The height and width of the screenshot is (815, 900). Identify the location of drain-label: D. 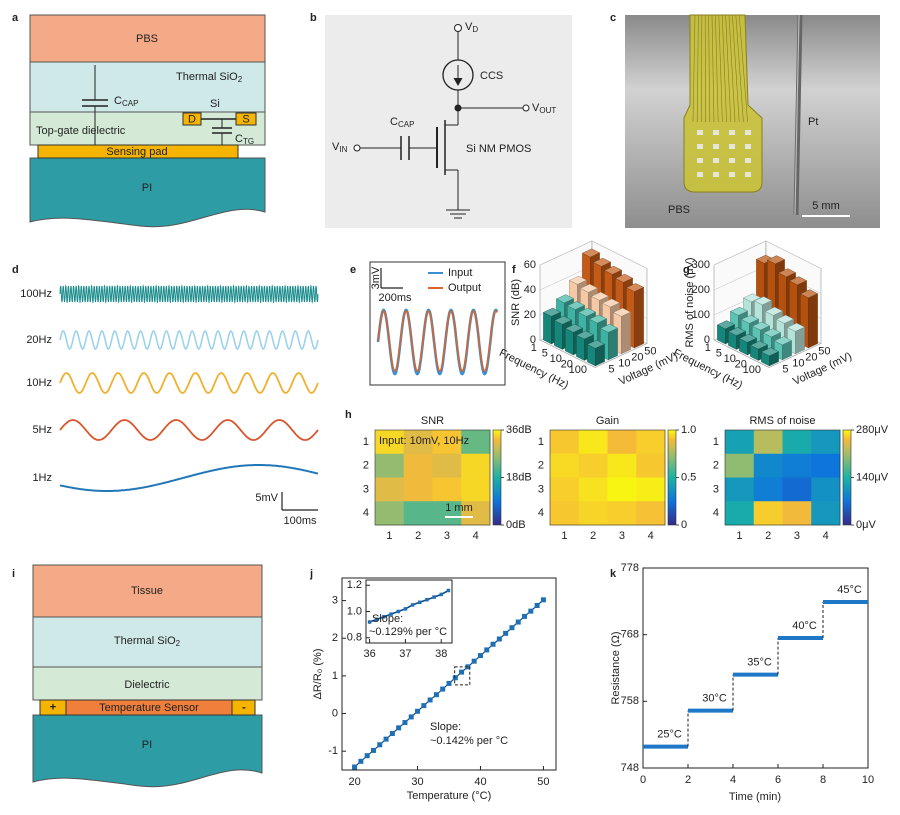
(192, 119).